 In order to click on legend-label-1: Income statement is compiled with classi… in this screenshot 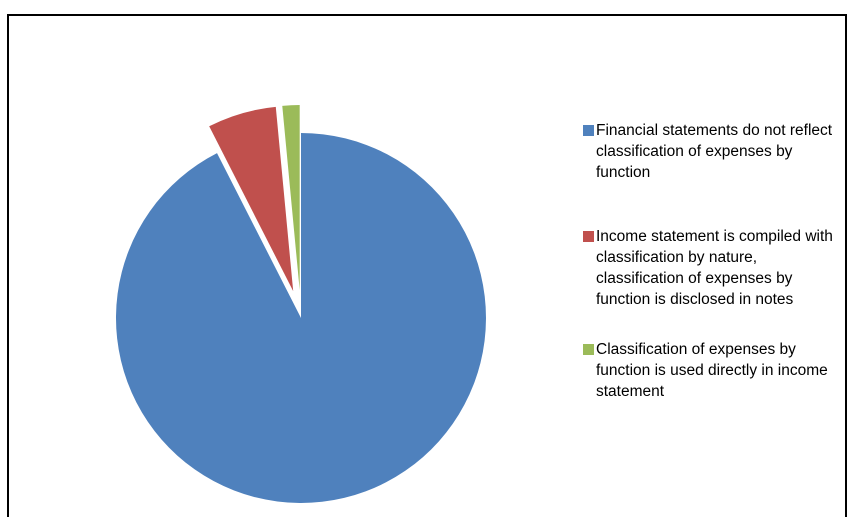, I will do `click(714, 268)`.